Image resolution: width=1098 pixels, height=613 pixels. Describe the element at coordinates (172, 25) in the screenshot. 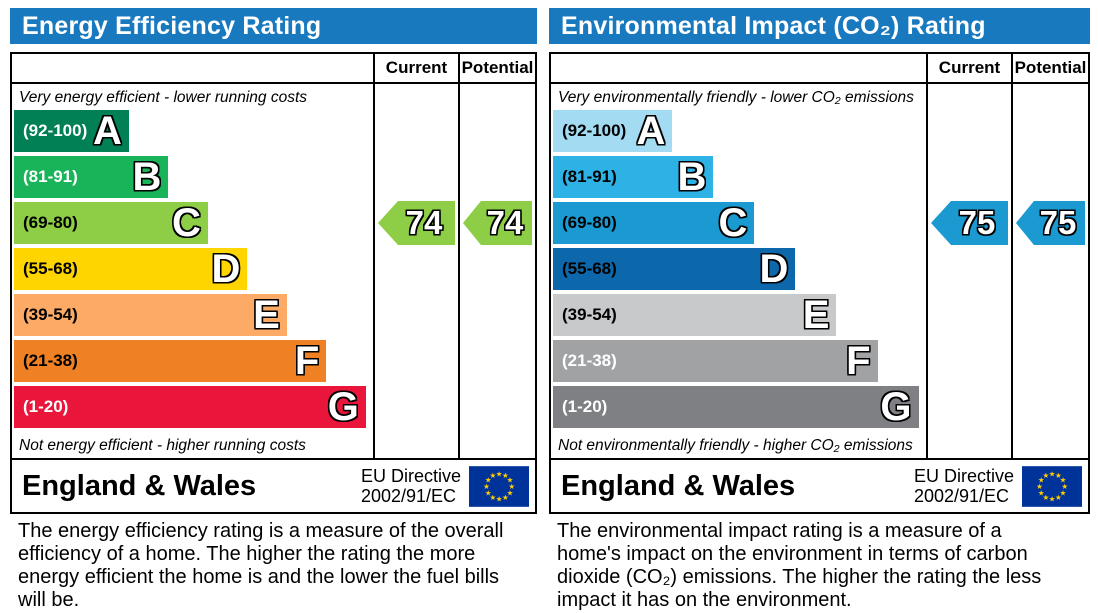

I see `energy-panel-title: Energy Efficiency Rating` at that location.